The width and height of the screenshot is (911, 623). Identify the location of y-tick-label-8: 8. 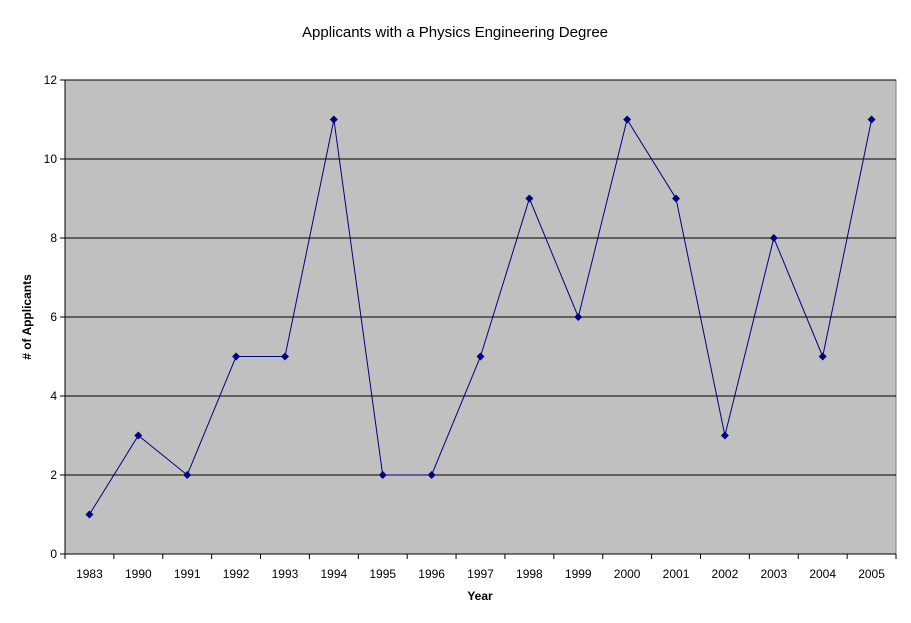
(53, 238).